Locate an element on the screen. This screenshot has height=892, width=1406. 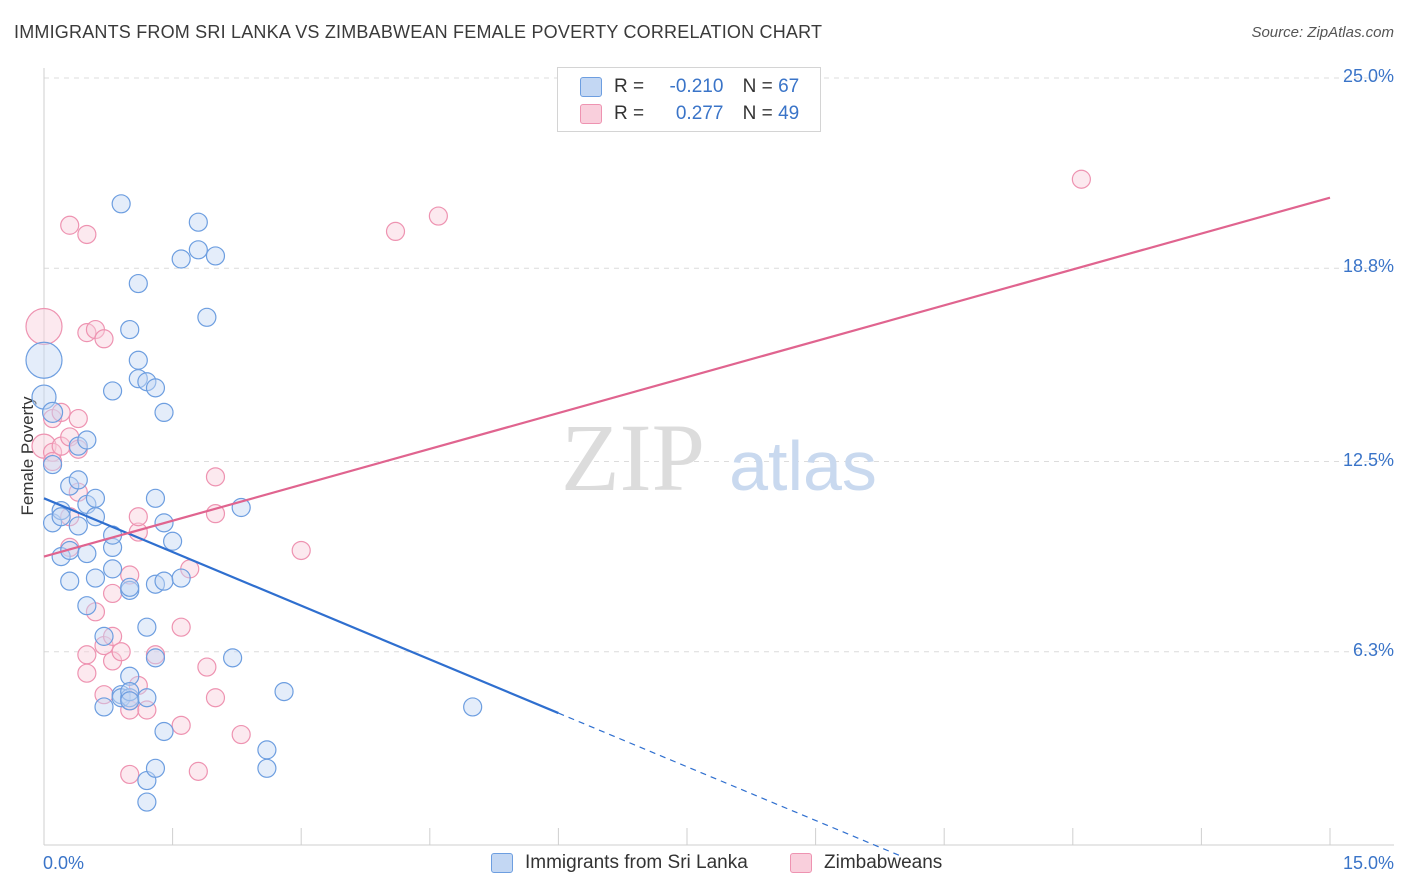
watermark-zip: ZIP is located at coordinates (633, 457).